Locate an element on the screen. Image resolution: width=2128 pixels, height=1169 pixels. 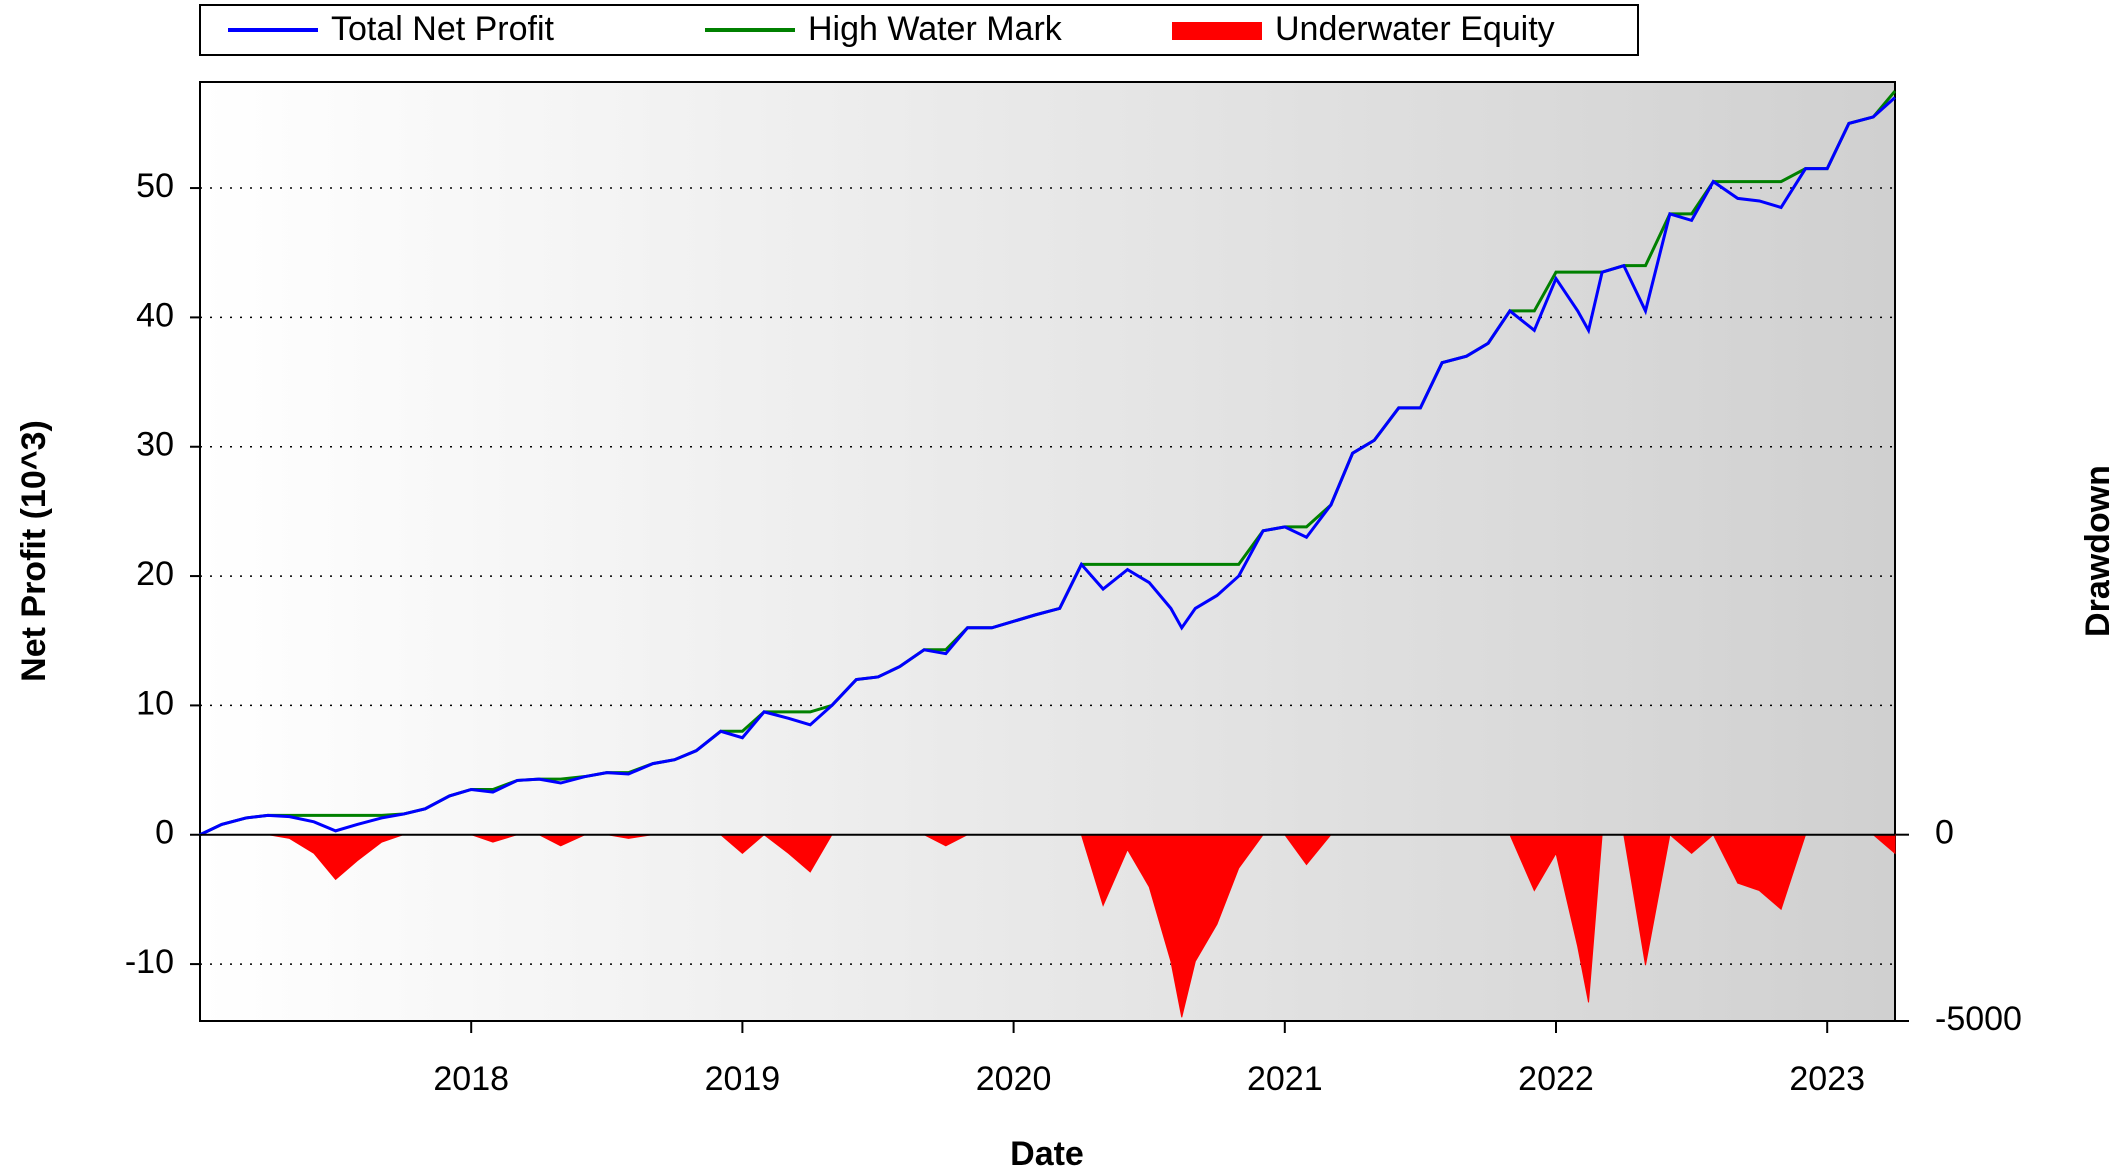
x-tick-label: 2018 is located at coordinates (471, 1079).